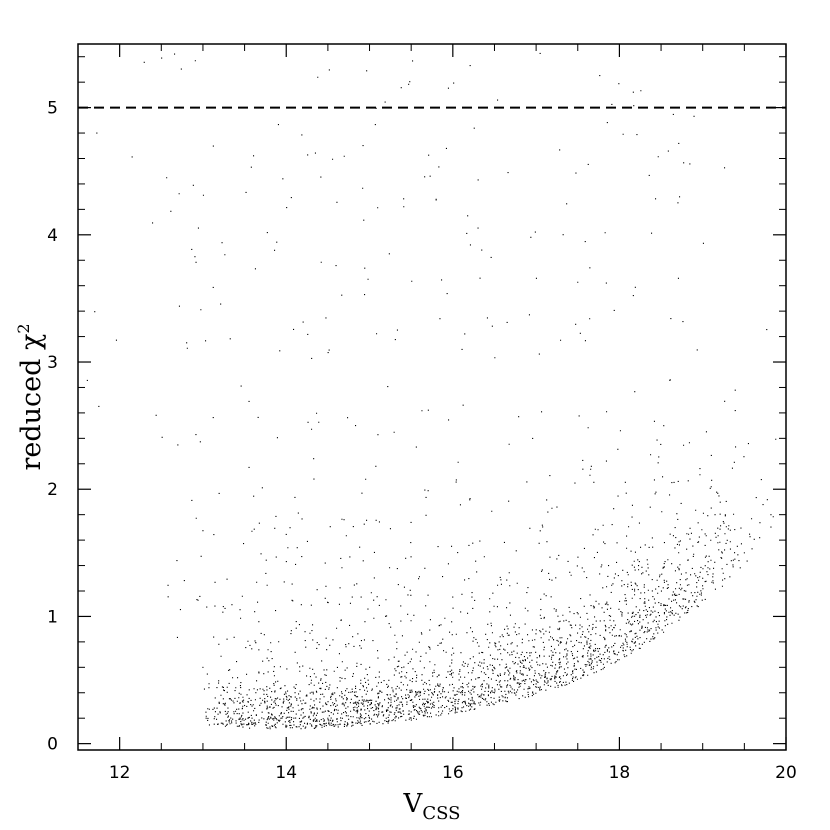  I want to click on x-axis-label: VCSS, so click(432, 806).